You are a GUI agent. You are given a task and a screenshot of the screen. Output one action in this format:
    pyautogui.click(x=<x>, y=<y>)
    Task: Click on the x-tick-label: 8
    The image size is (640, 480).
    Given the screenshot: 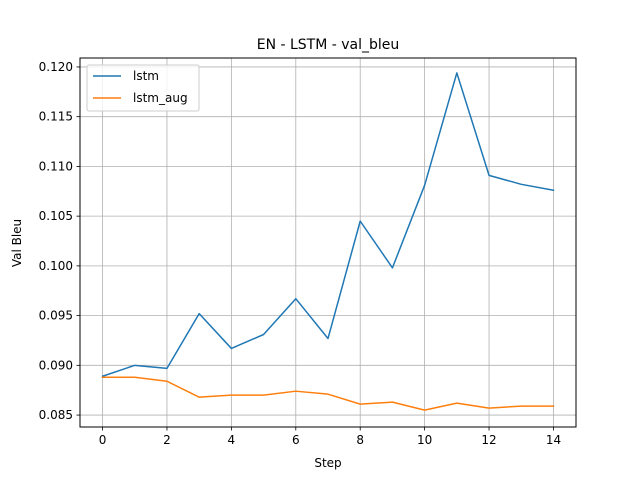 What is the action you would take?
    pyautogui.click(x=360, y=440)
    